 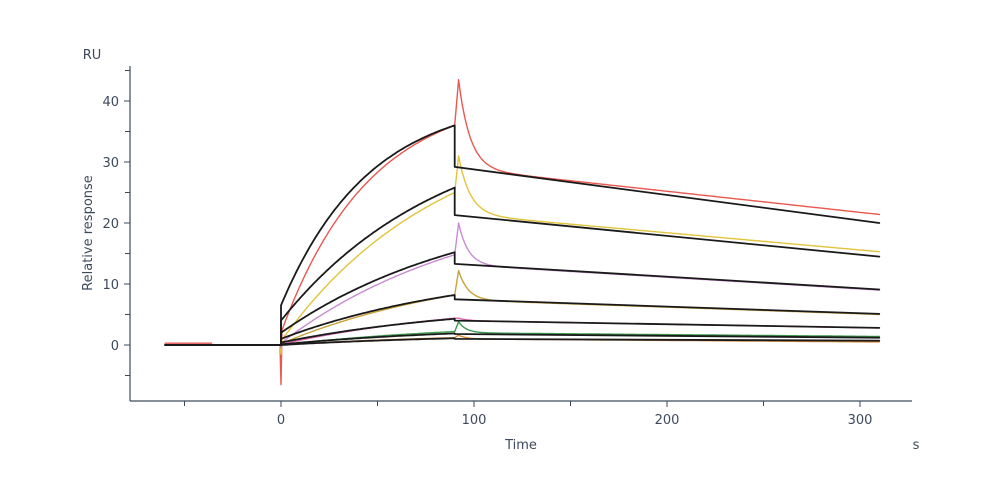 What do you see at coordinates (110, 224) in the screenshot?
I see `y-tick-label: 20` at bounding box center [110, 224].